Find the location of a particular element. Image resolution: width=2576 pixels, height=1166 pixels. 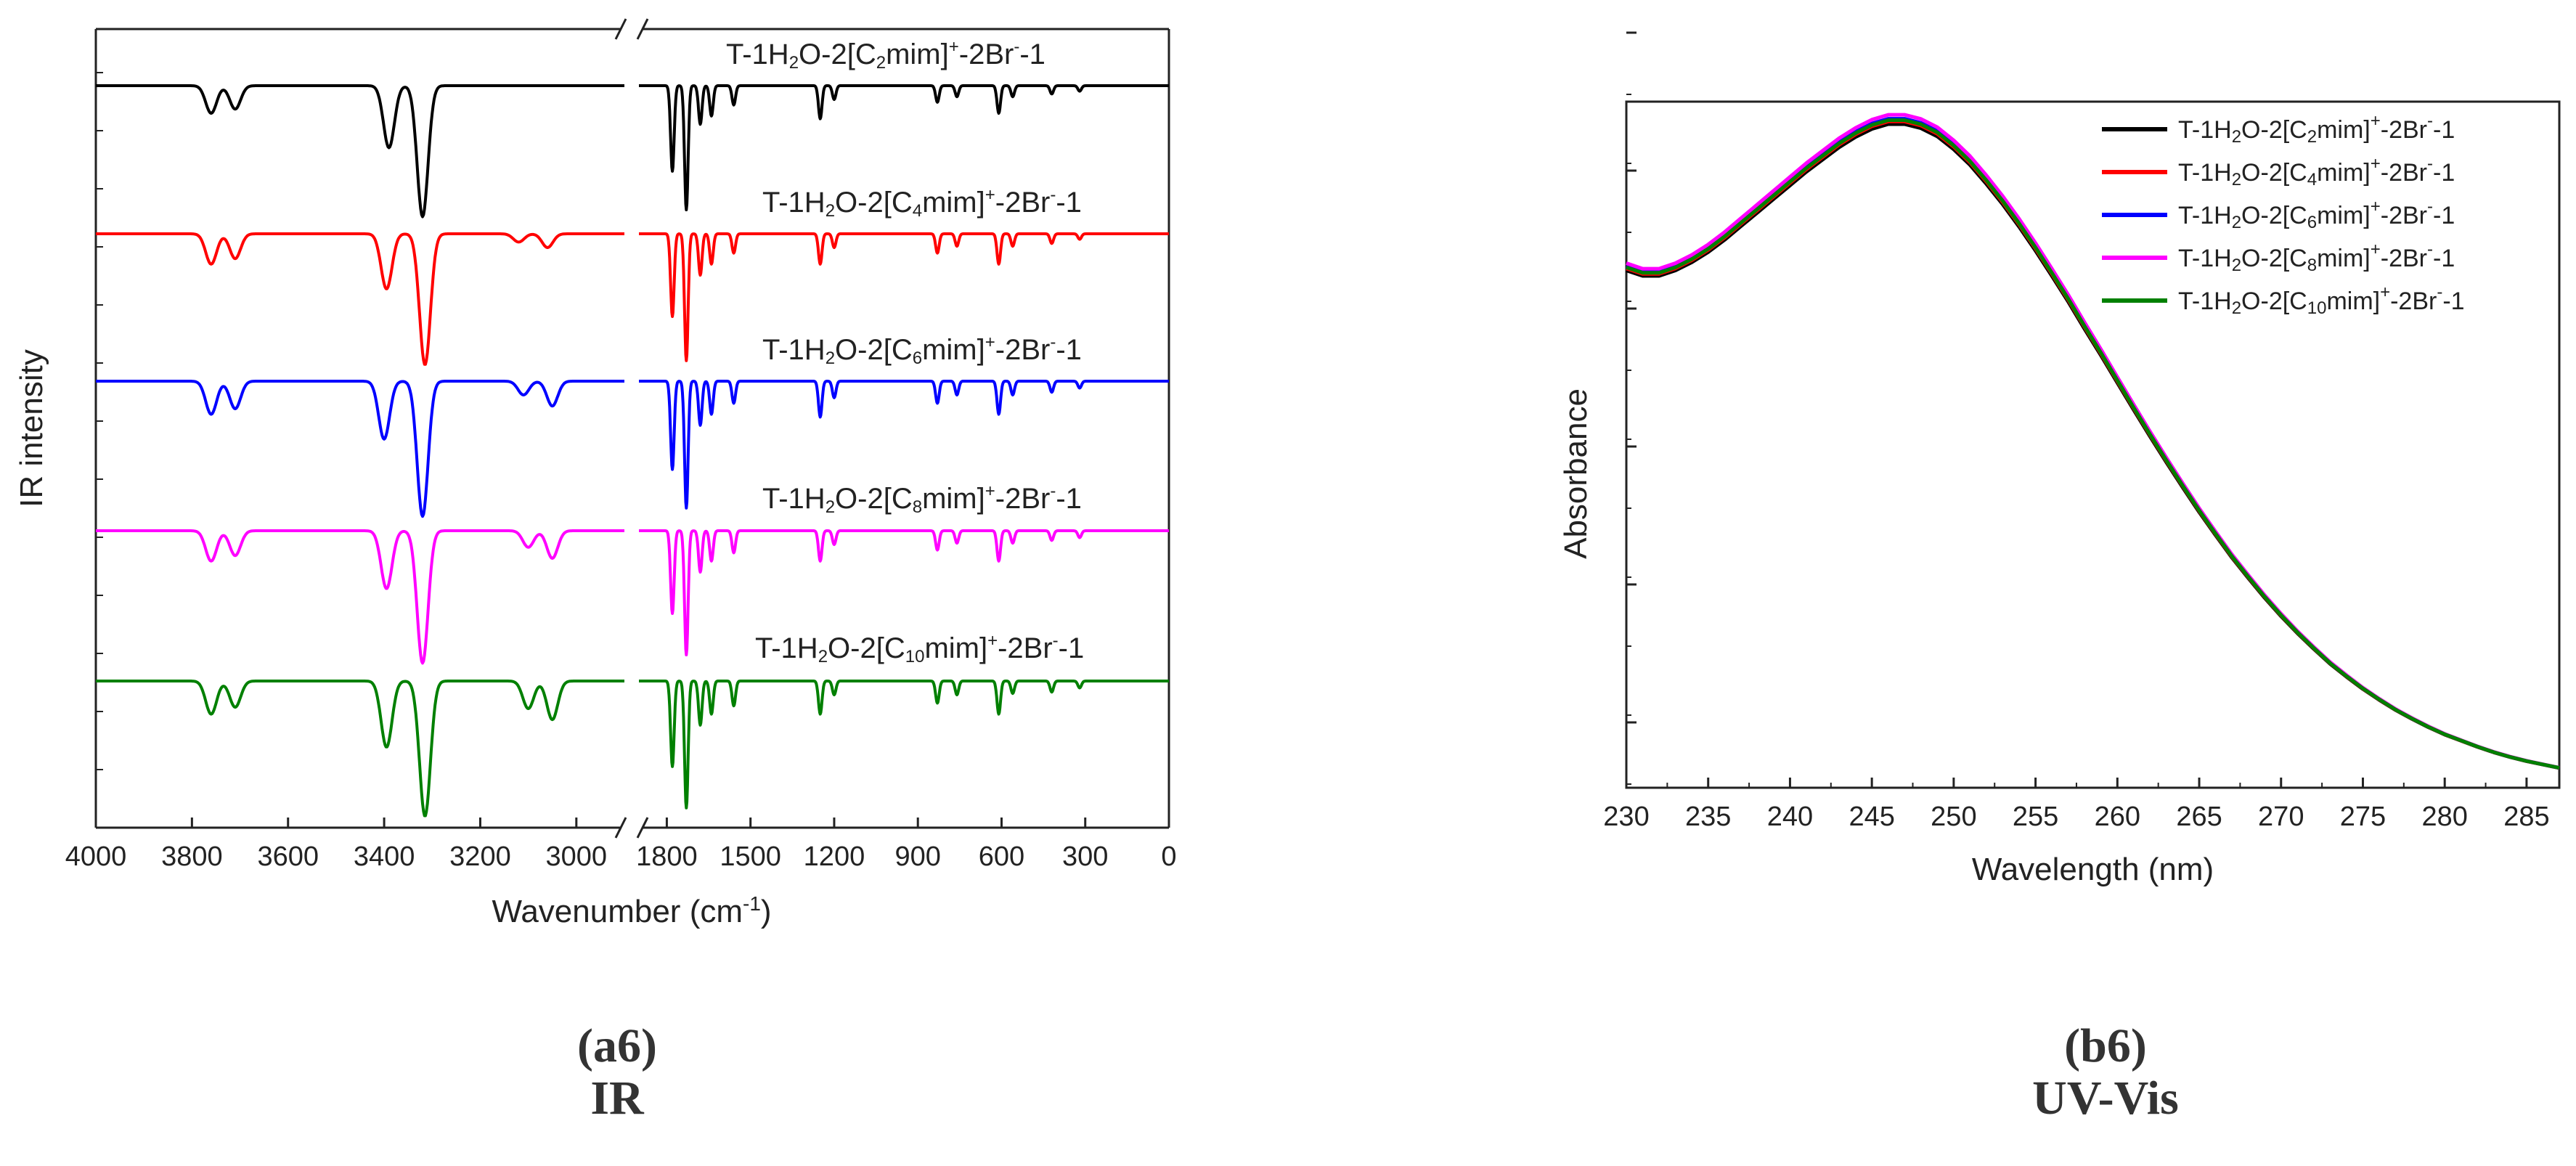

uv-x-tick-label: 250 is located at coordinates (1953, 817).